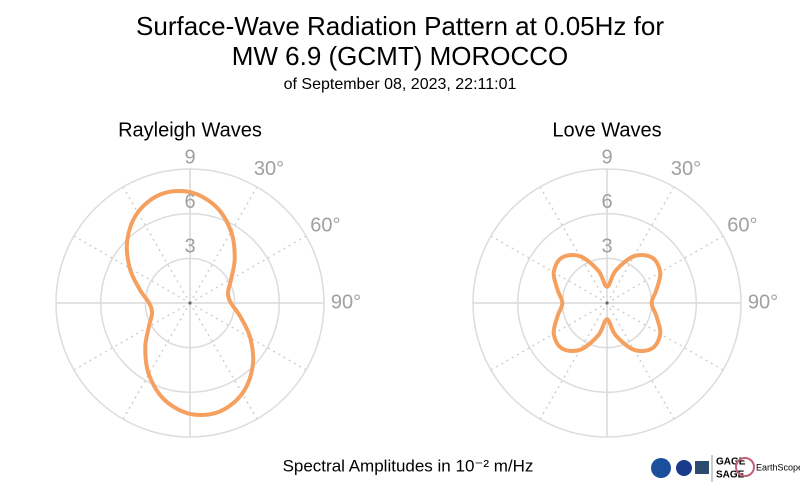  What do you see at coordinates (190, 130) in the screenshot?
I see `chart-title: Rayleigh Waves` at bounding box center [190, 130].